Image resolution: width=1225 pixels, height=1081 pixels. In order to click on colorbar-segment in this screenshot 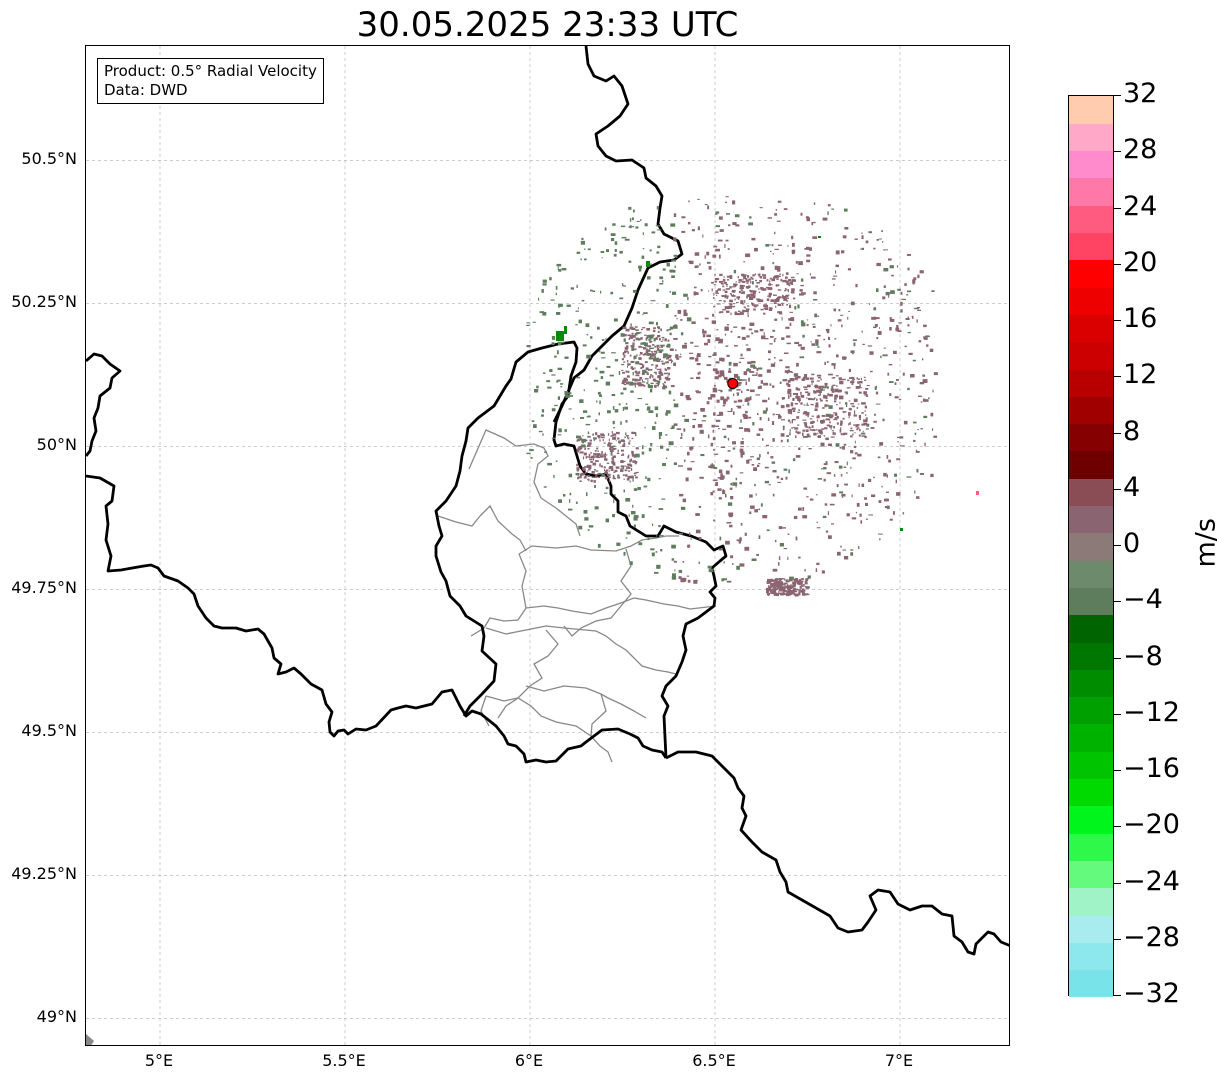, I will do `click(1091, 355)`.